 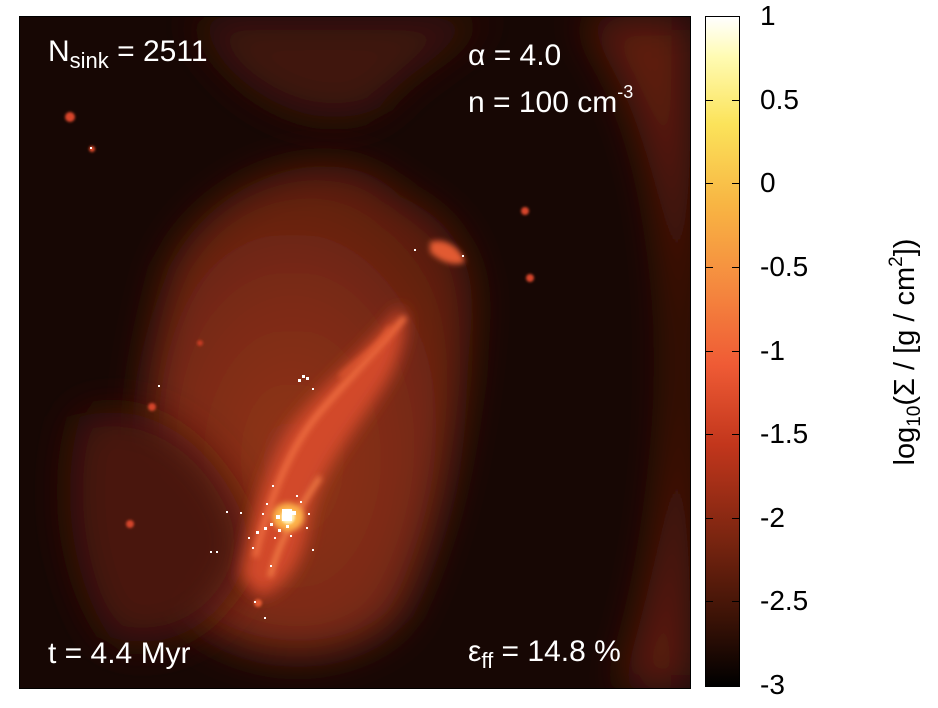 What do you see at coordinates (768, 15) in the screenshot?
I see `colorbar-tick-label: 1` at bounding box center [768, 15].